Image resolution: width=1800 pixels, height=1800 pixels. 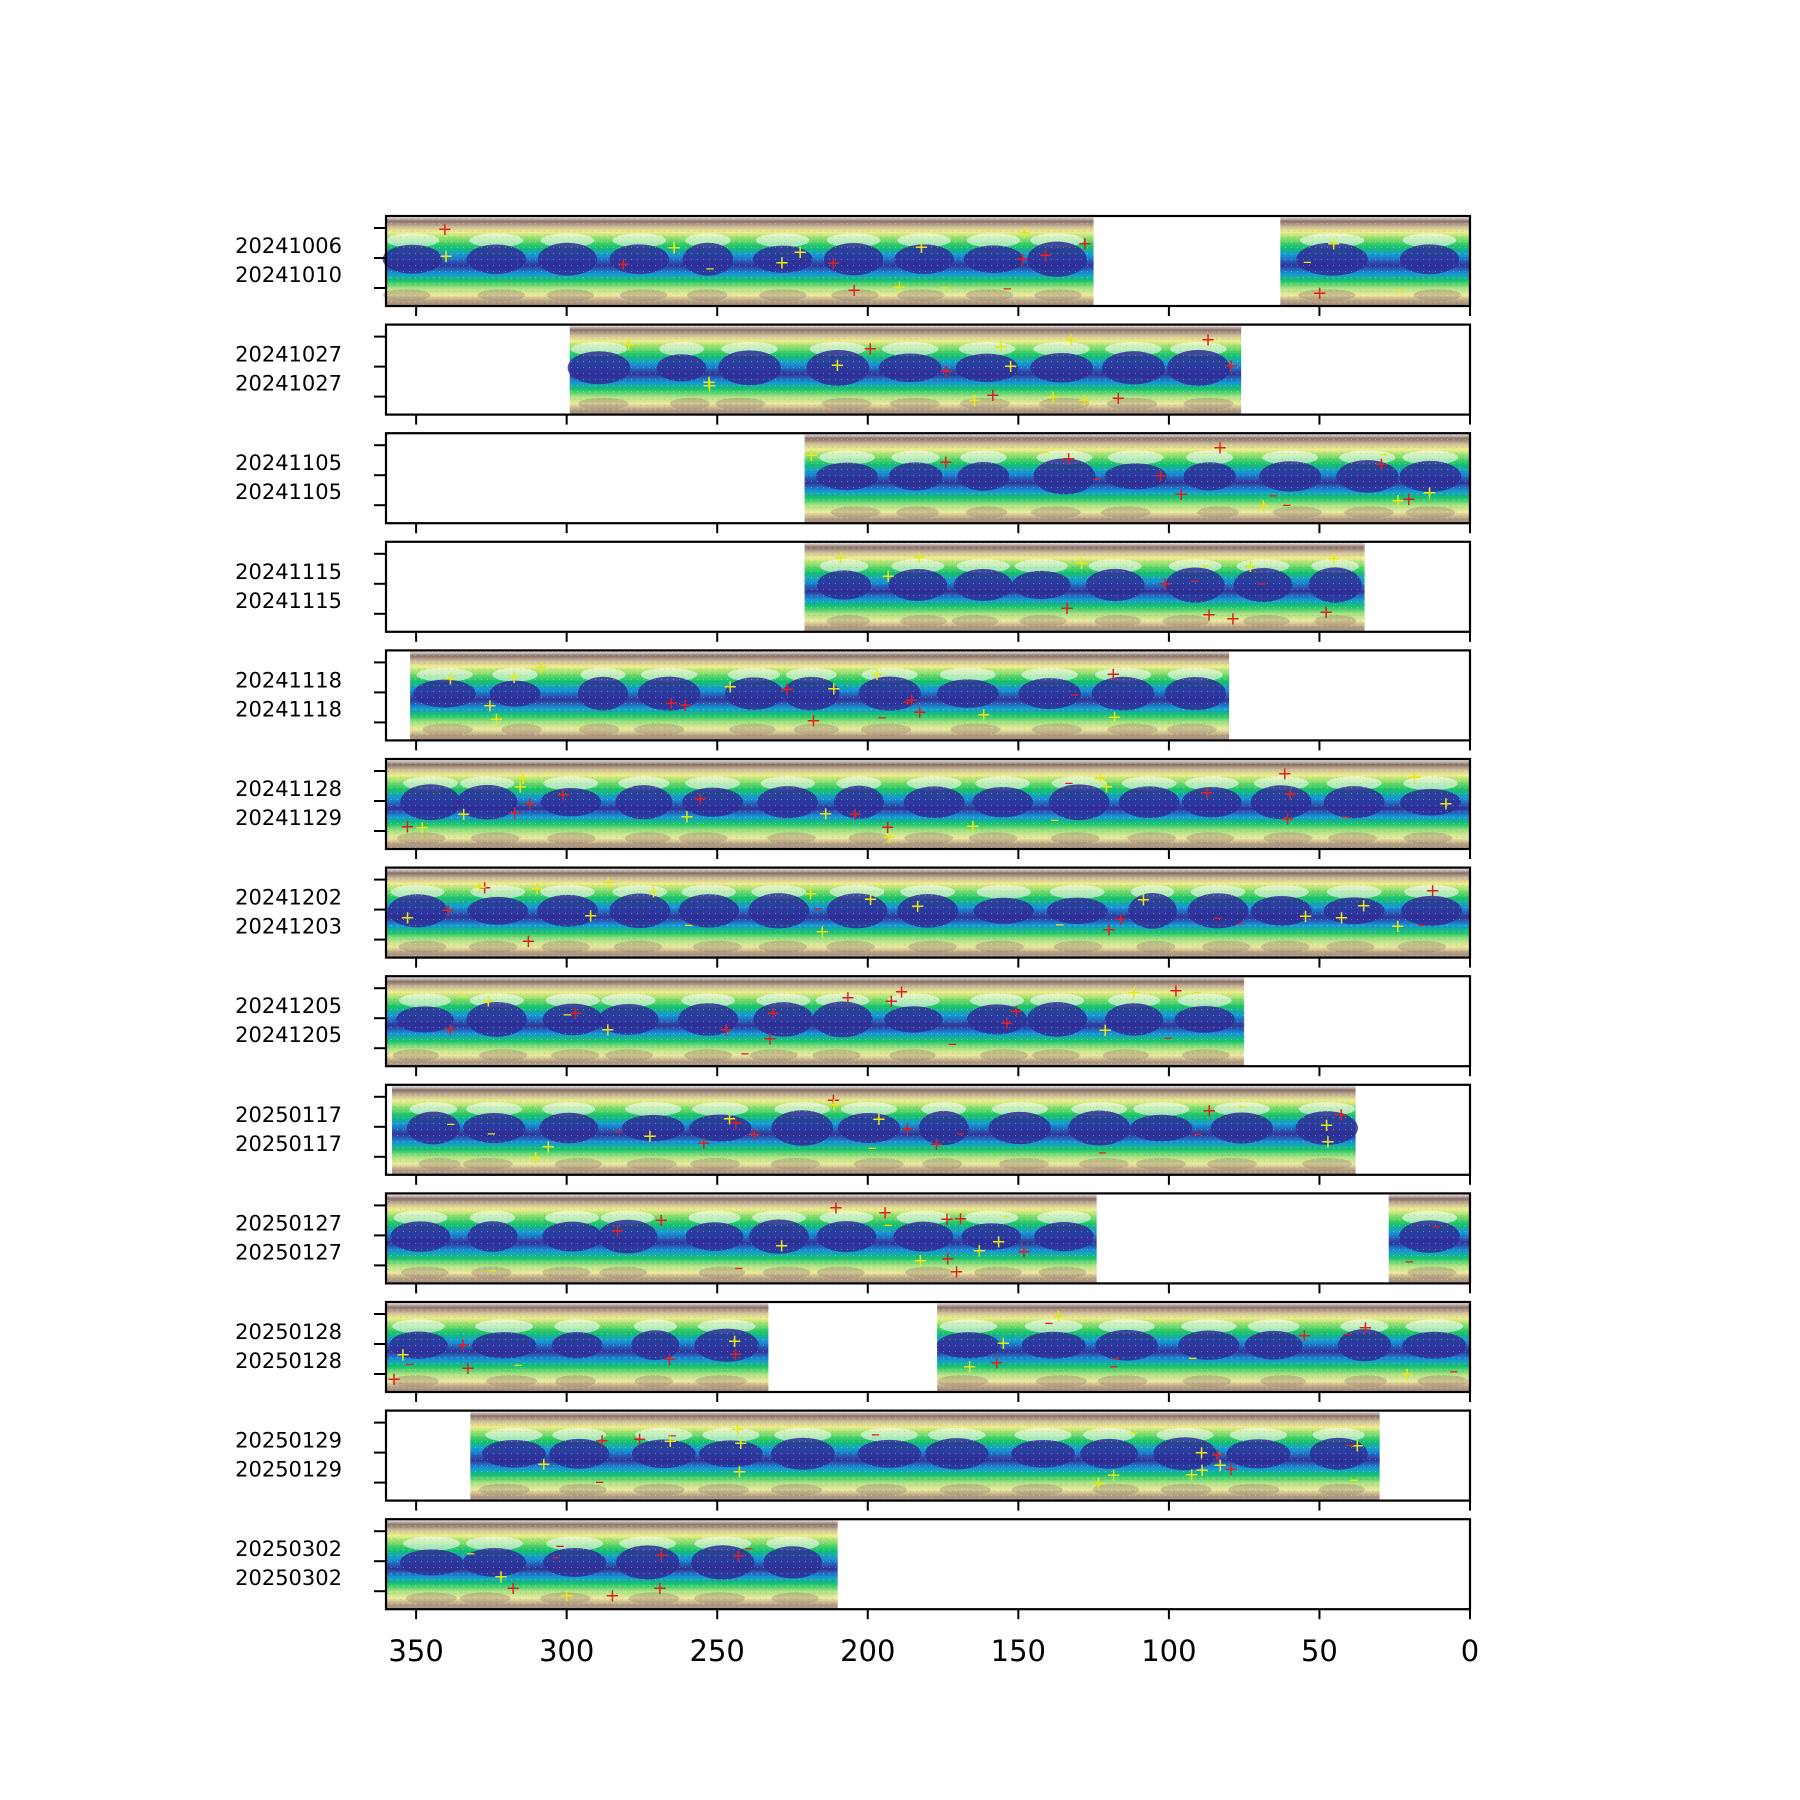 I want to click on row-label-top: 20250127, so click(x=288, y=1223).